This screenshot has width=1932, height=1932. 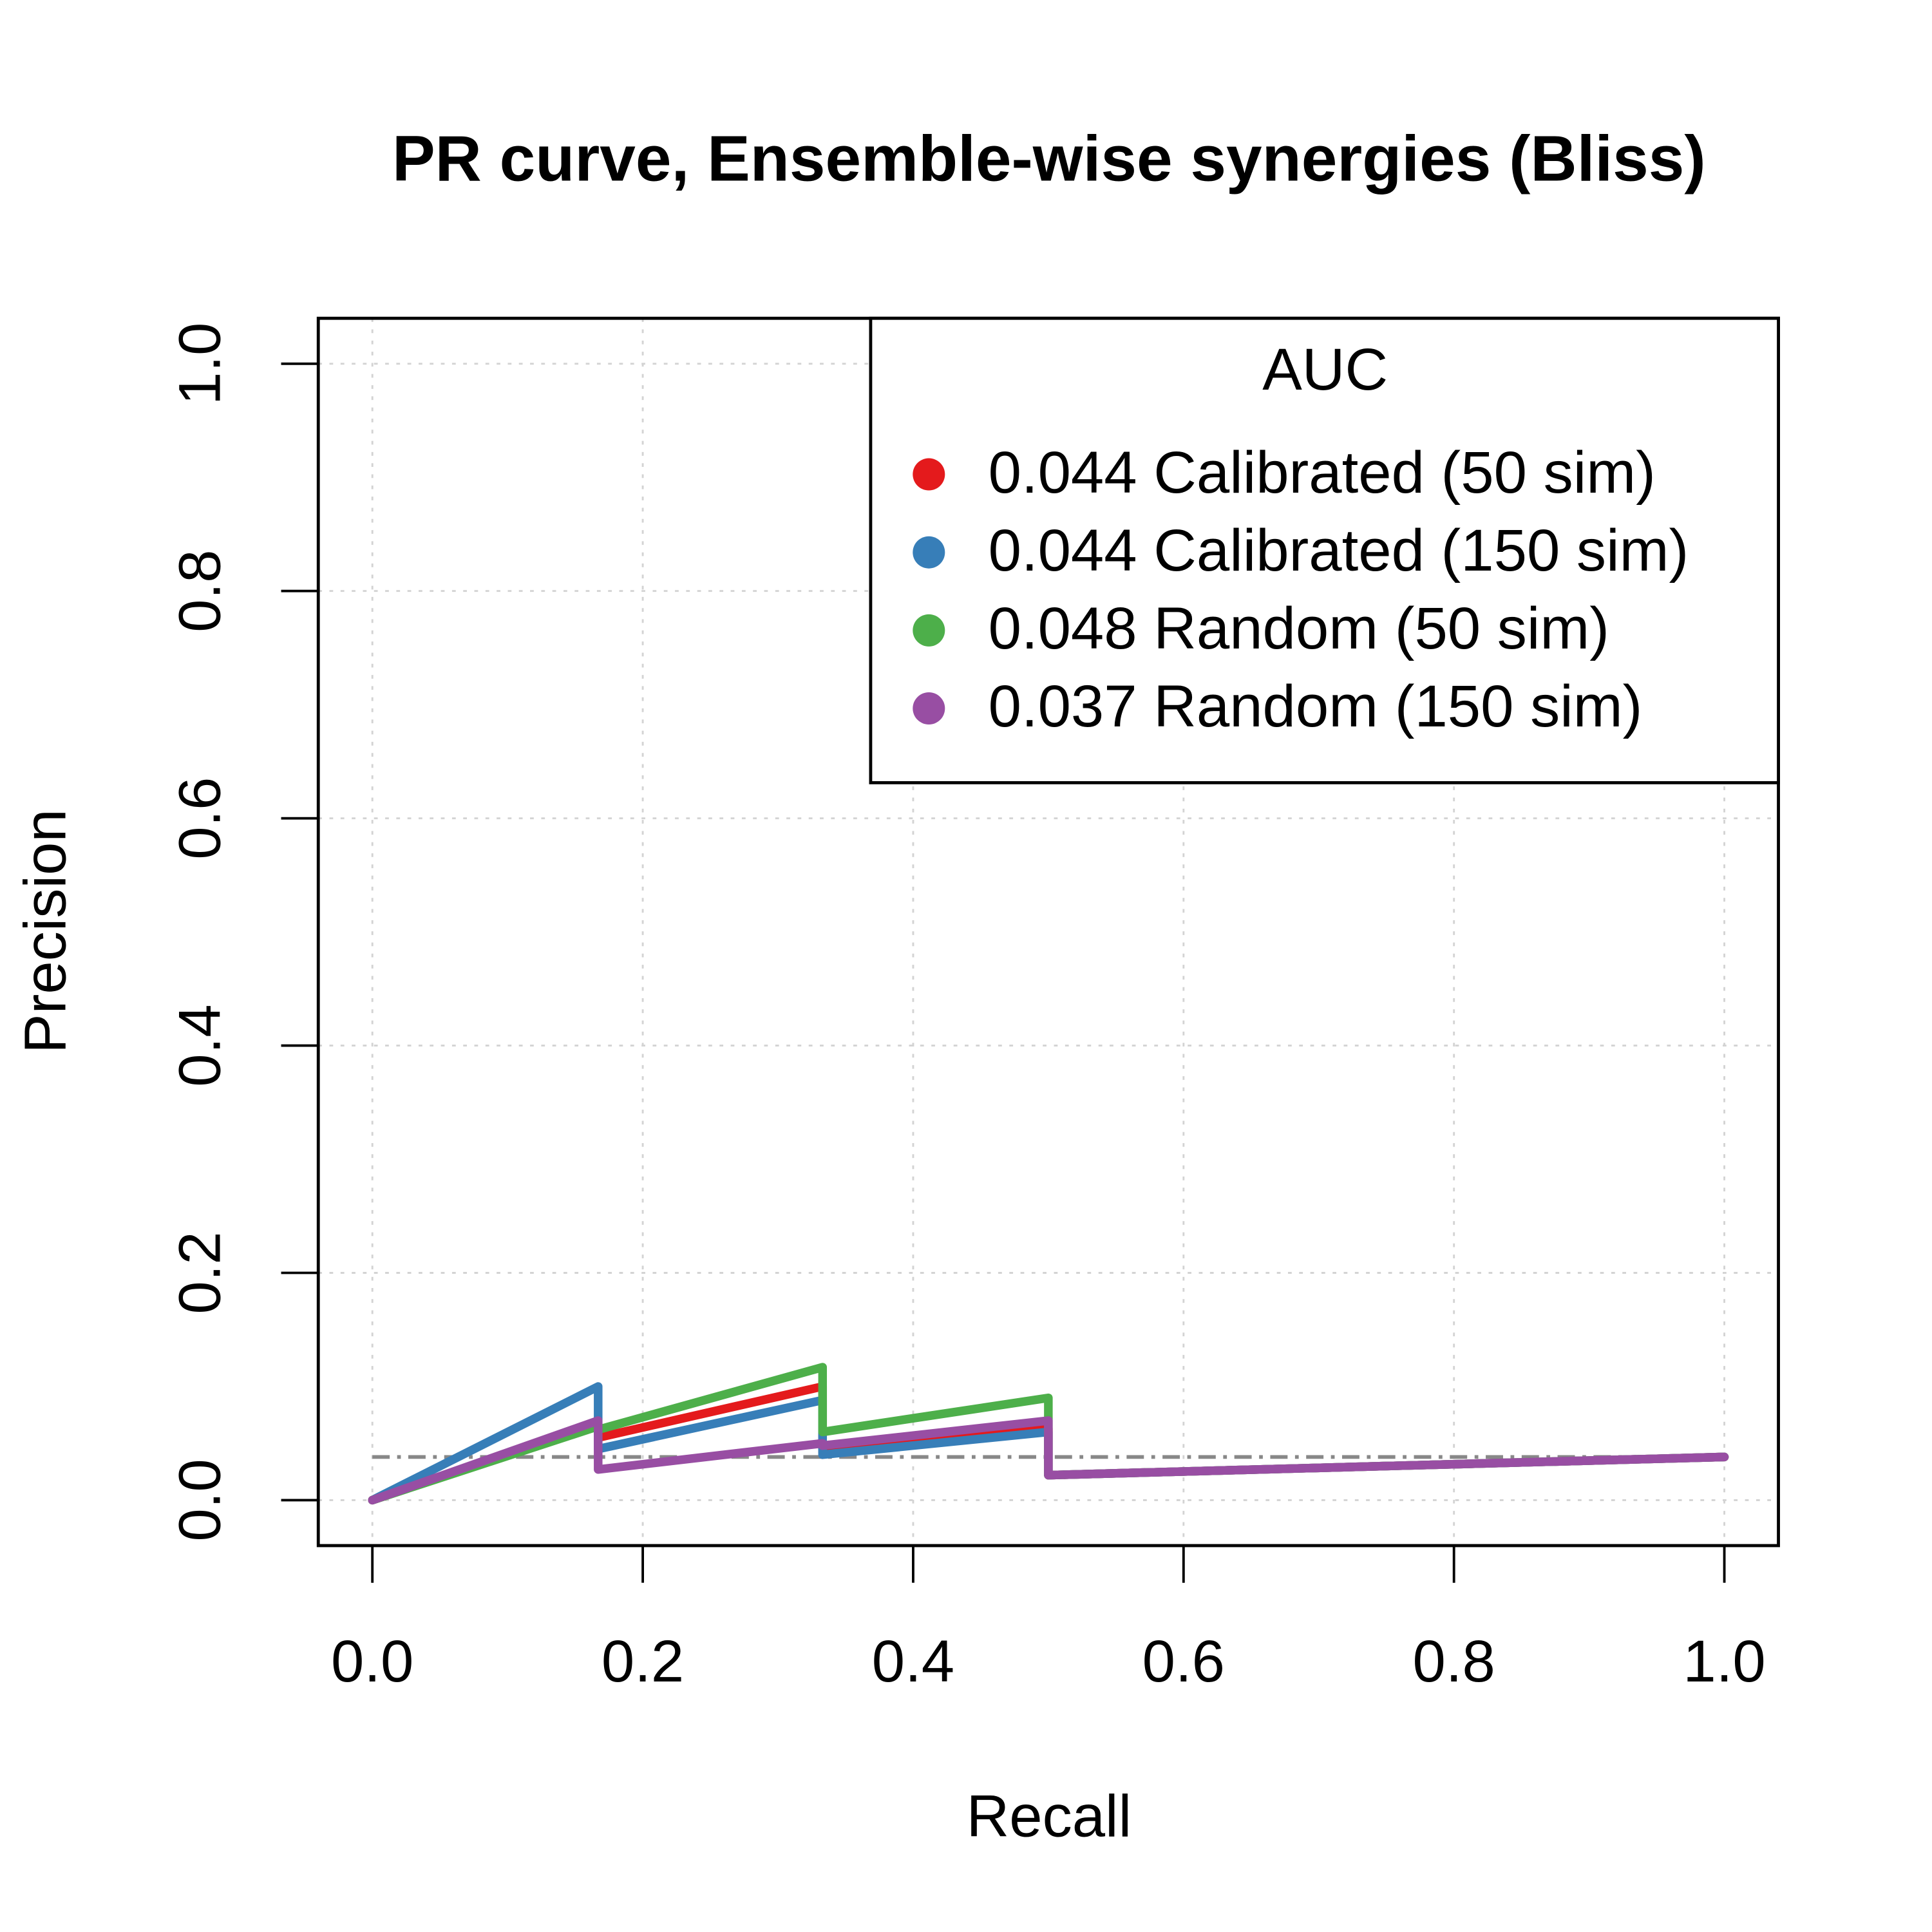 I want to click on x-tick-label: 0.4, so click(x=913, y=1661).